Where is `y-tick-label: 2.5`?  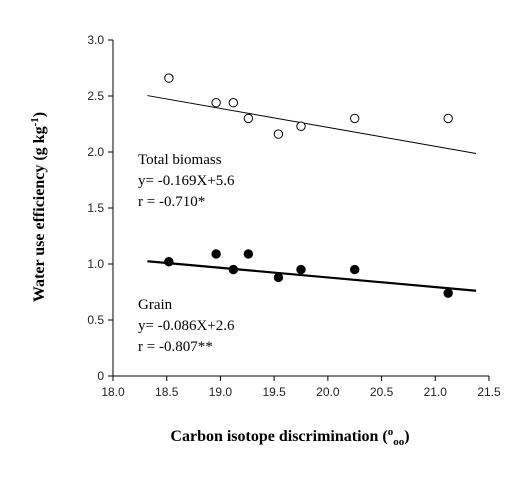
y-tick-label: 2.5 is located at coordinates (95, 96).